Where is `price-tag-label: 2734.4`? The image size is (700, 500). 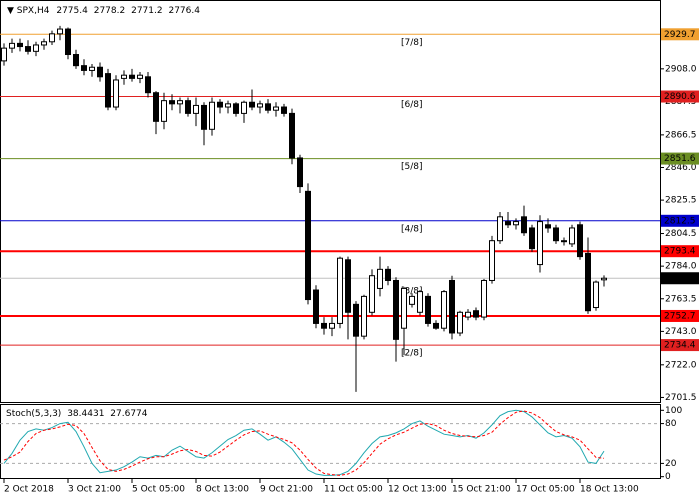 price-tag-label: 2734.4 is located at coordinates (680, 346).